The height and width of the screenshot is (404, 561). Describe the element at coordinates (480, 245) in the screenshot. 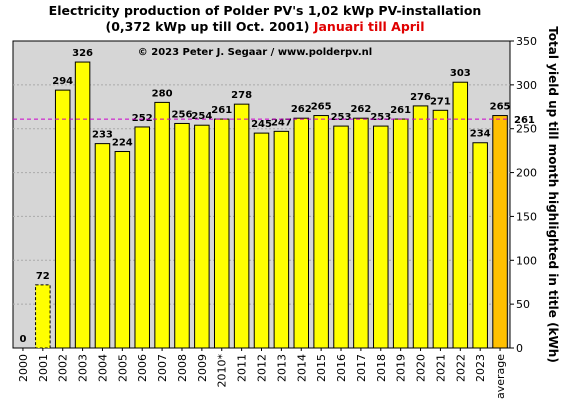

I see `bar-2023` at that location.